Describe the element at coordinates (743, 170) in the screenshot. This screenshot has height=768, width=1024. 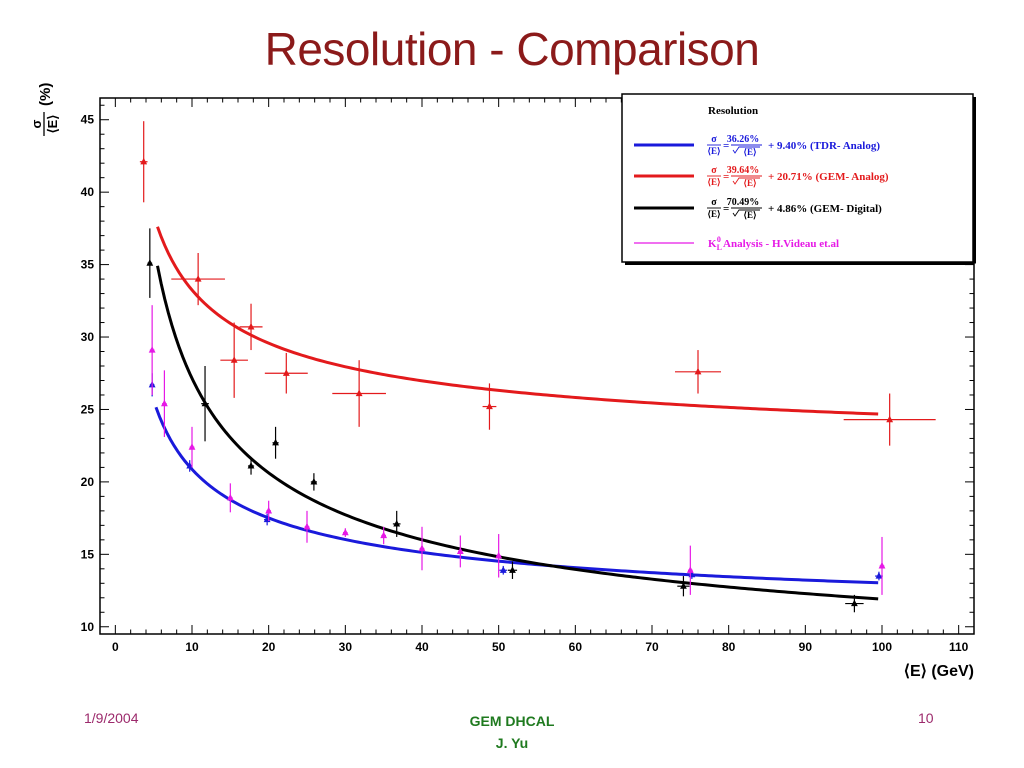
I see `legend-stochastic-term: 39.64%` at that location.